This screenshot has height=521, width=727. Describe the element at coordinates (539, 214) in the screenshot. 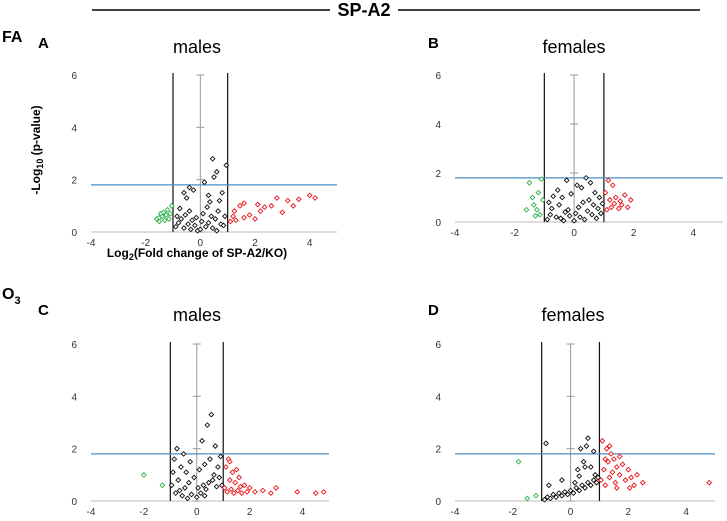

I see `panel-b-point-down` at that location.